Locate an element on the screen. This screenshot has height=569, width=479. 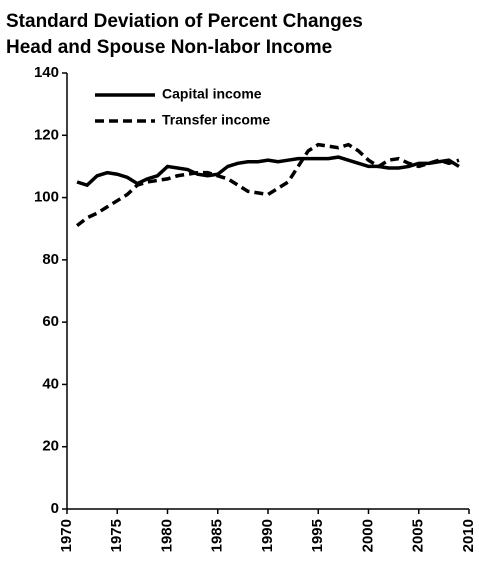
x-tick-label: 1970 is located at coordinates (66, 535).